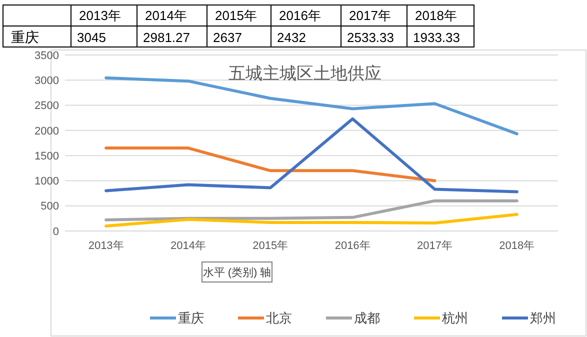 Image resolution: width=587 pixels, height=337 pixels. I want to click on y-tick-label: 500, so click(49, 206).